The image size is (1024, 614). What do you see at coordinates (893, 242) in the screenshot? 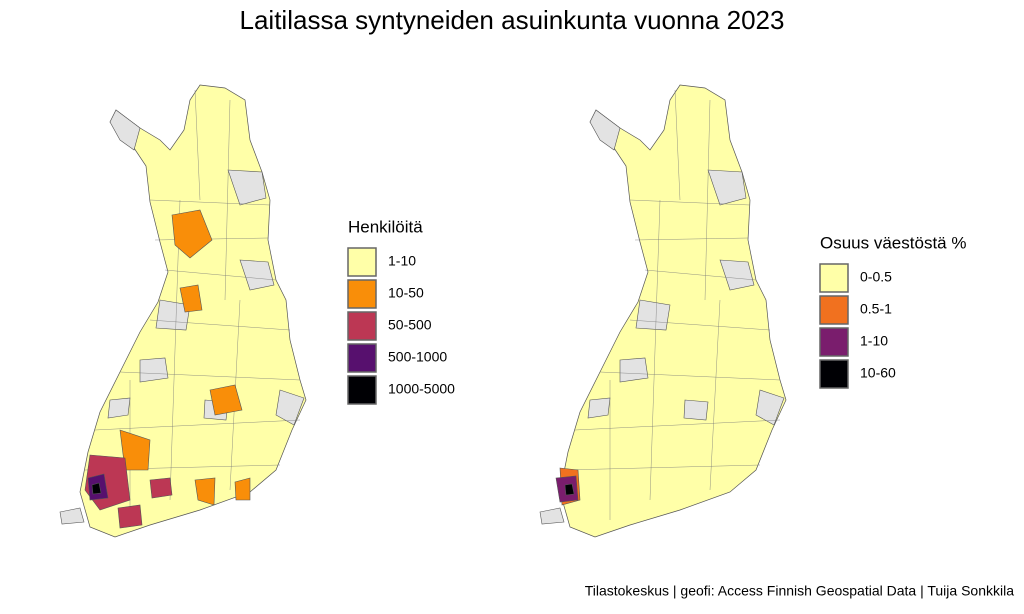
I see `legend-title: Osuus väestöstä %` at bounding box center [893, 242].